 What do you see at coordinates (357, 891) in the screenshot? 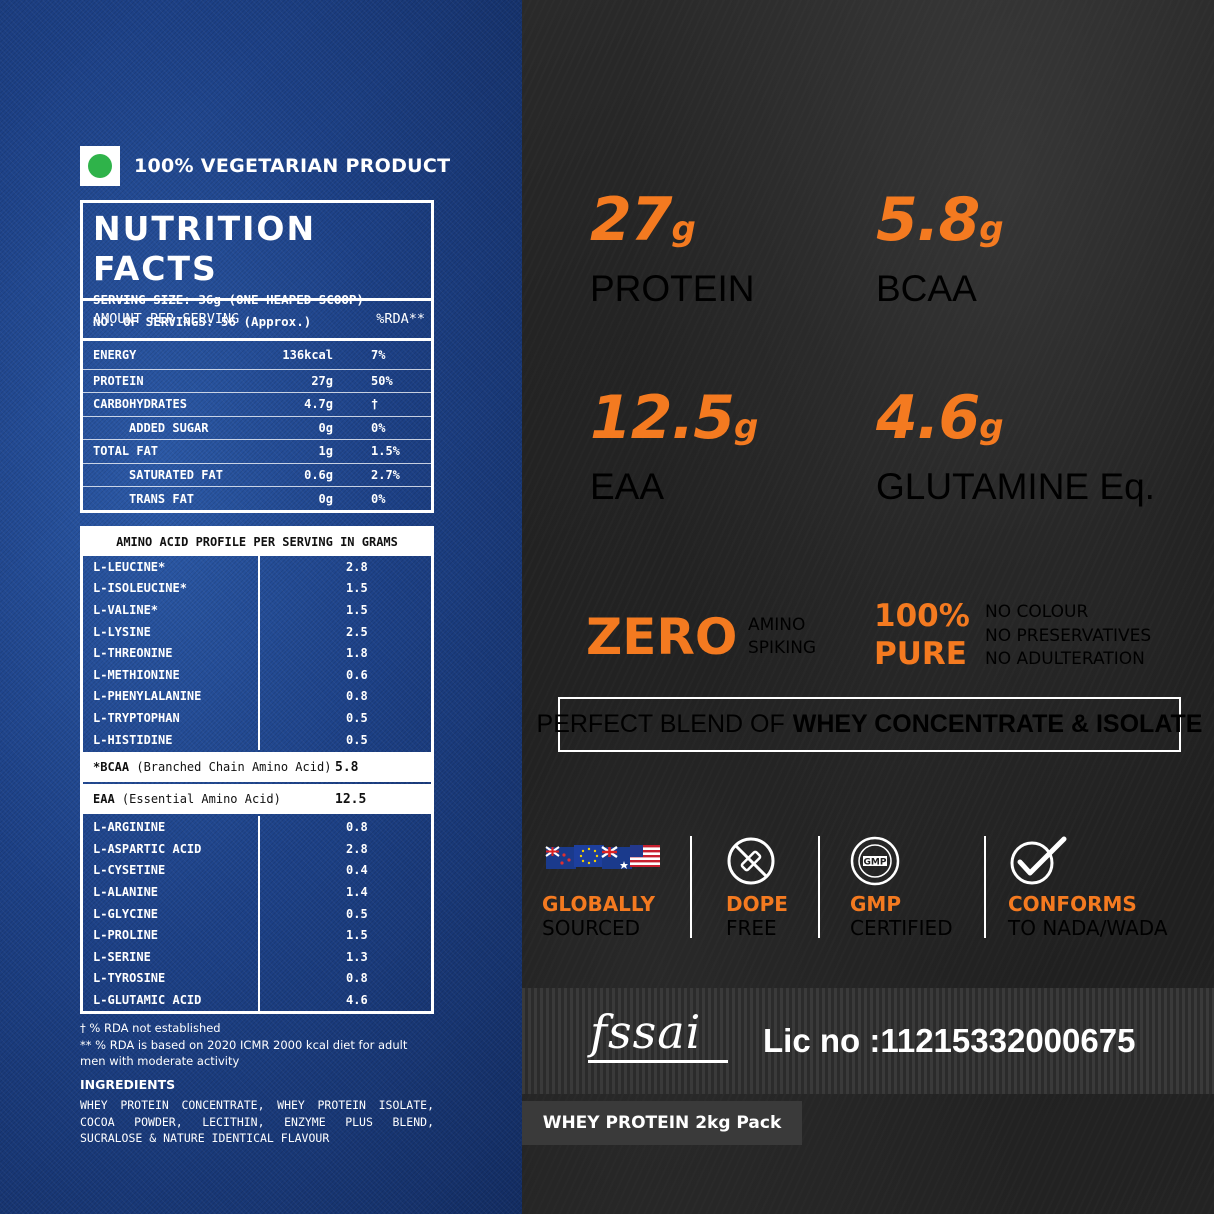
I see `amino-value: 1.4` at bounding box center [357, 891].